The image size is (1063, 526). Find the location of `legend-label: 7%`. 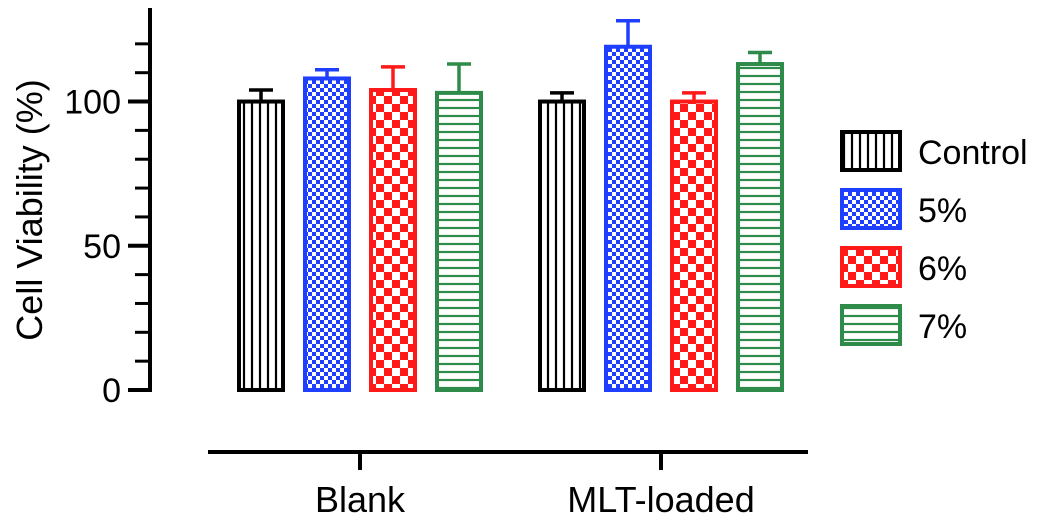

legend-label: 7% is located at coordinates (942, 327).